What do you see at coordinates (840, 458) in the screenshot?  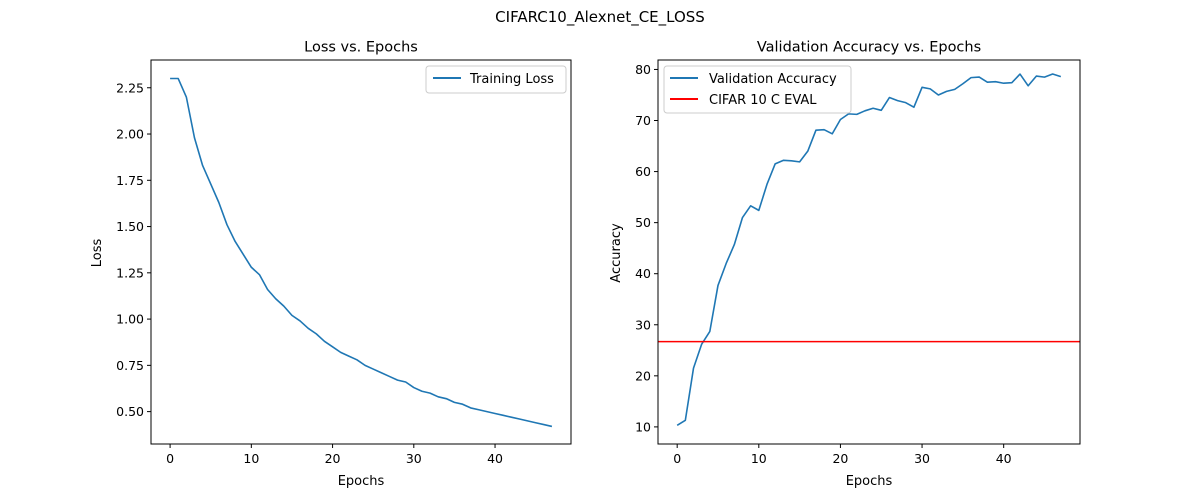 I see `accuracy-x-tick-label: 20` at bounding box center [840, 458].